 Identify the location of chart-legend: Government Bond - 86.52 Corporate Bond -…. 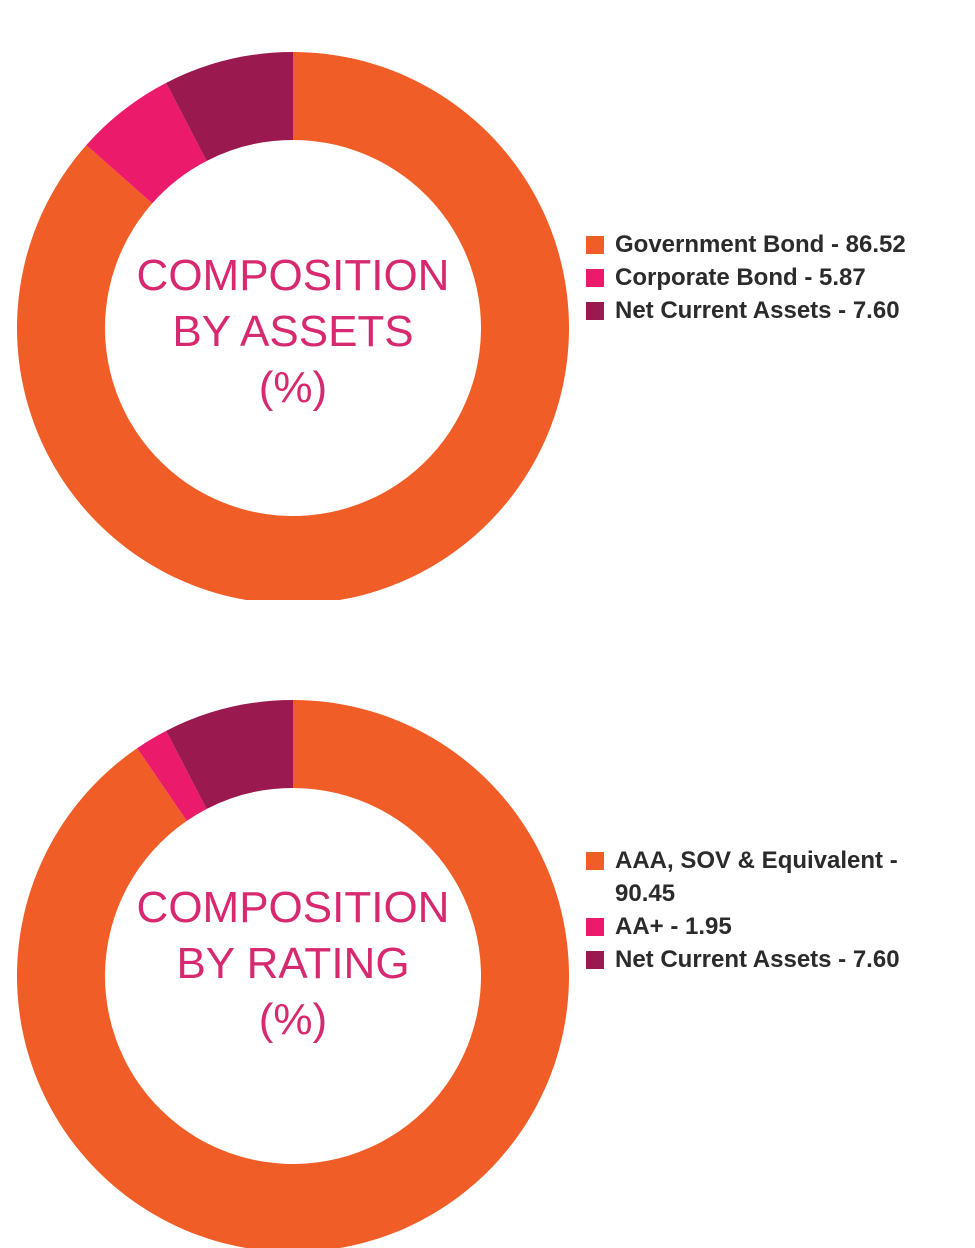
(771, 277).